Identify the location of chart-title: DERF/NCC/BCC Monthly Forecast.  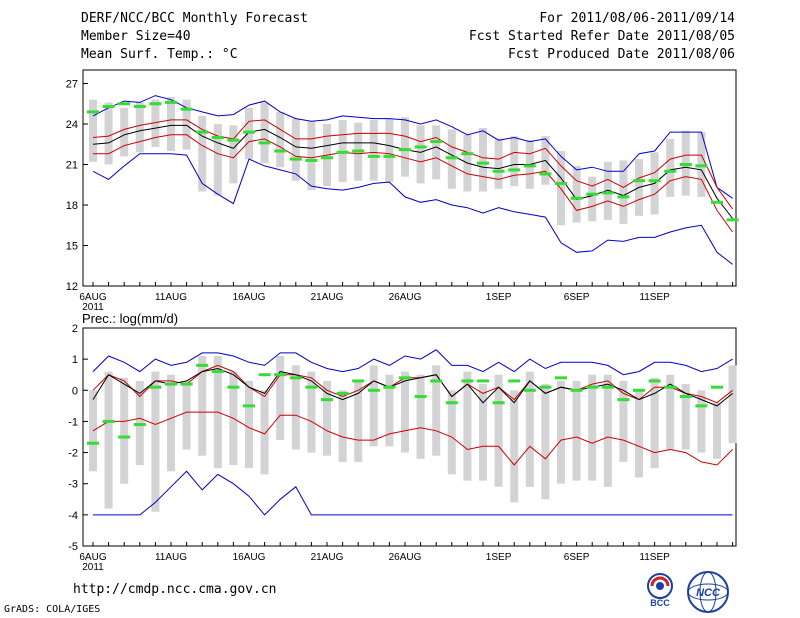
(194, 18).